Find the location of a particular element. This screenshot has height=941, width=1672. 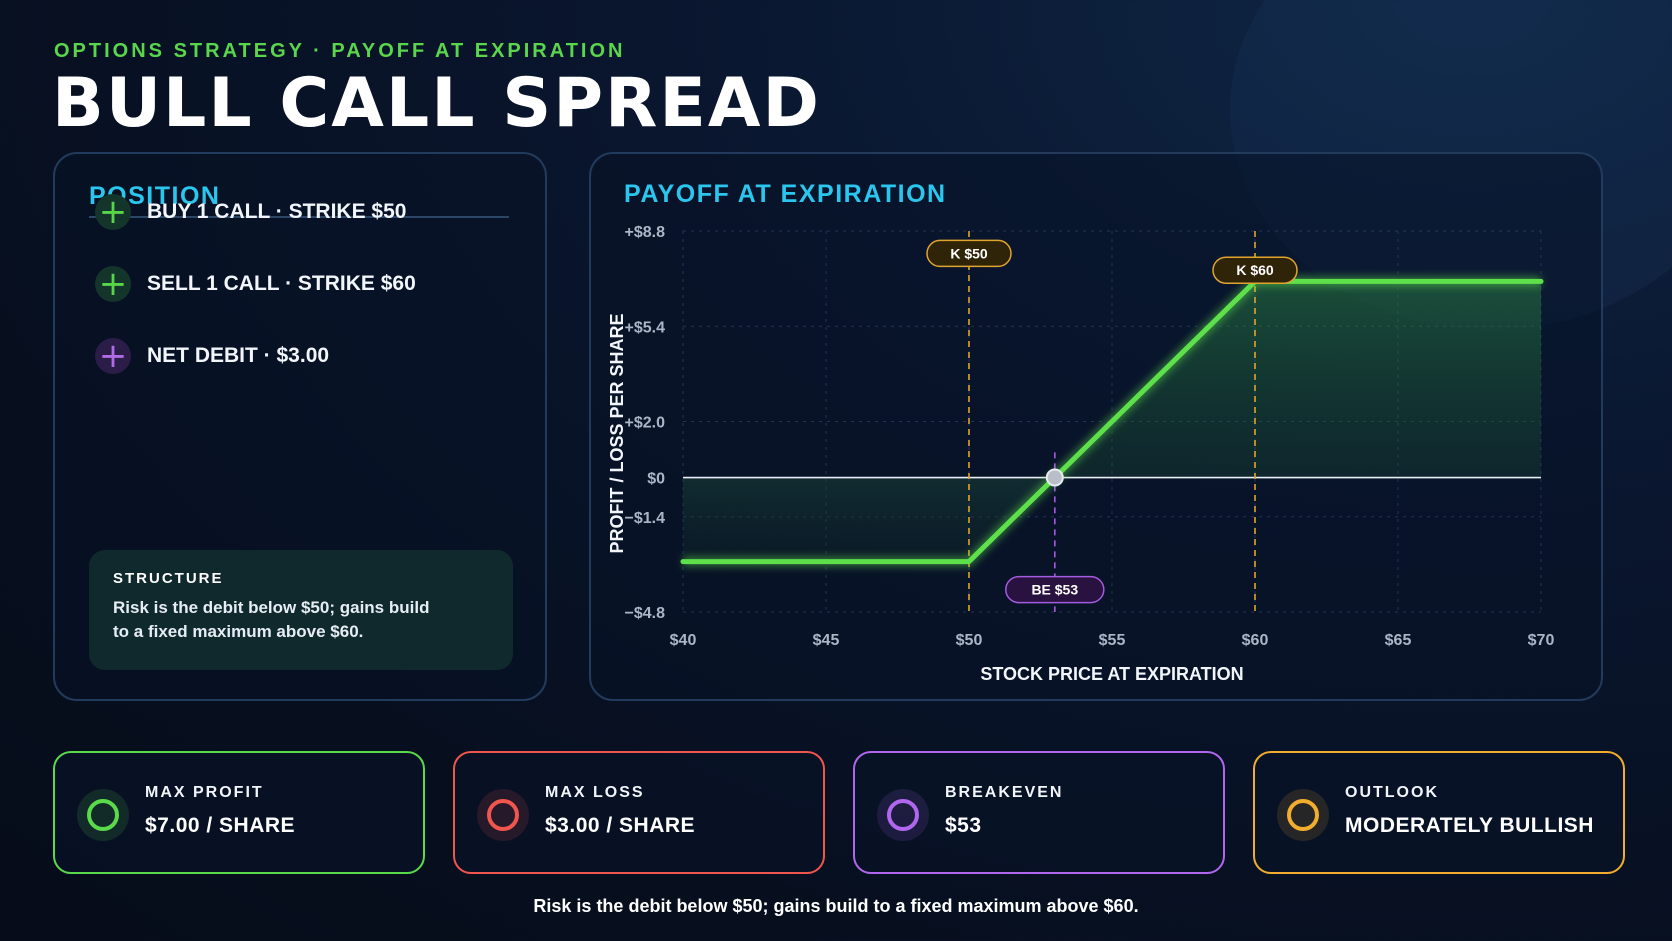

card-label: MAX PROFIT is located at coordinates (204, 792).